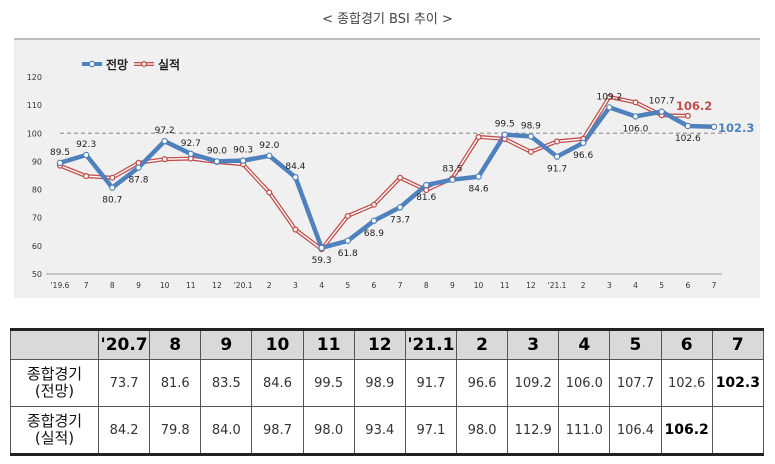 This screenshot has height=464, width=775. What do you see at coordinates (269, 285) in the screenshot?
I see `x-tick-label: 2` at bounding box center [269, 285].